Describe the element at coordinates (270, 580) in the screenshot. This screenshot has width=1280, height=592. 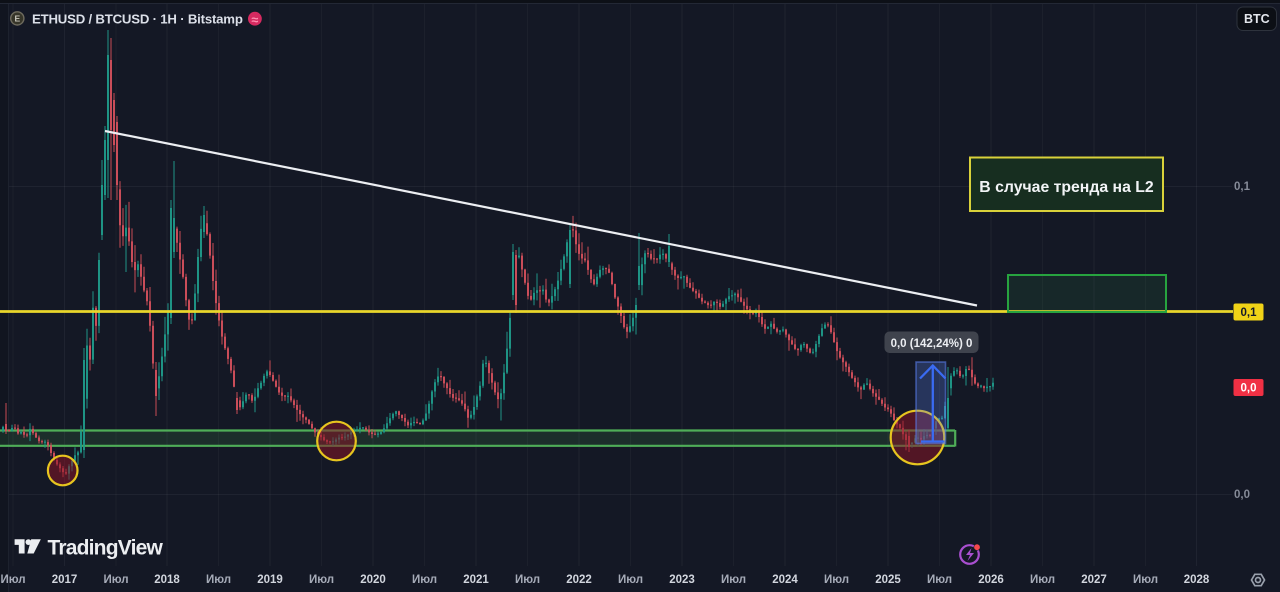
I see `svg-text: 2019` at that location.